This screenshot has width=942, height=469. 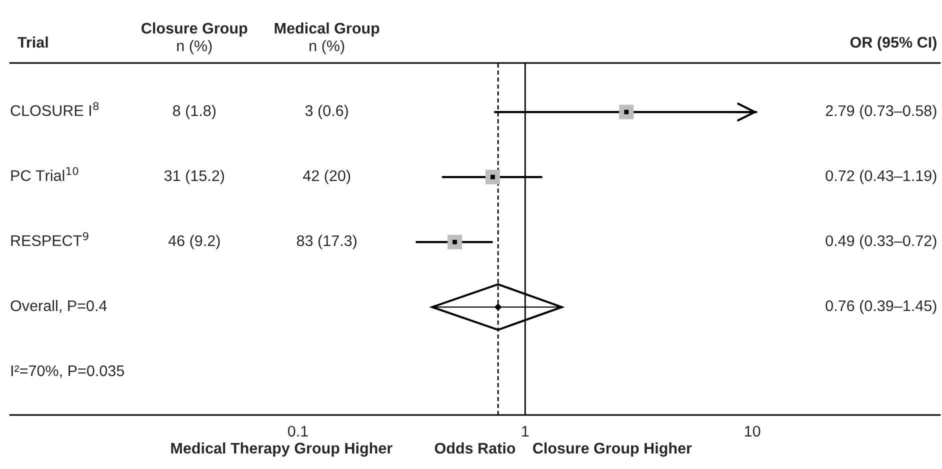 What do you see at coordinates (298, 431) in the screenshot?
I see `x-tick-label: 0.1` at bounding box center [298, 431].